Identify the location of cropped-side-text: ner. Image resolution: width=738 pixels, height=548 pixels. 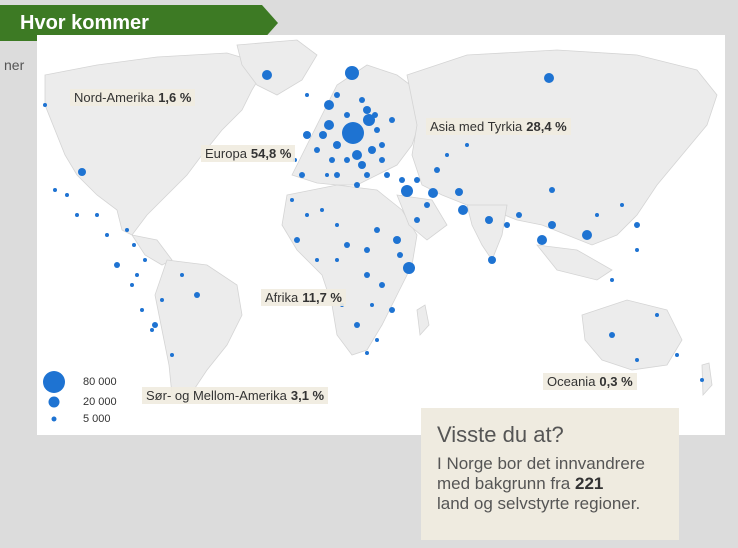
(14, 65).